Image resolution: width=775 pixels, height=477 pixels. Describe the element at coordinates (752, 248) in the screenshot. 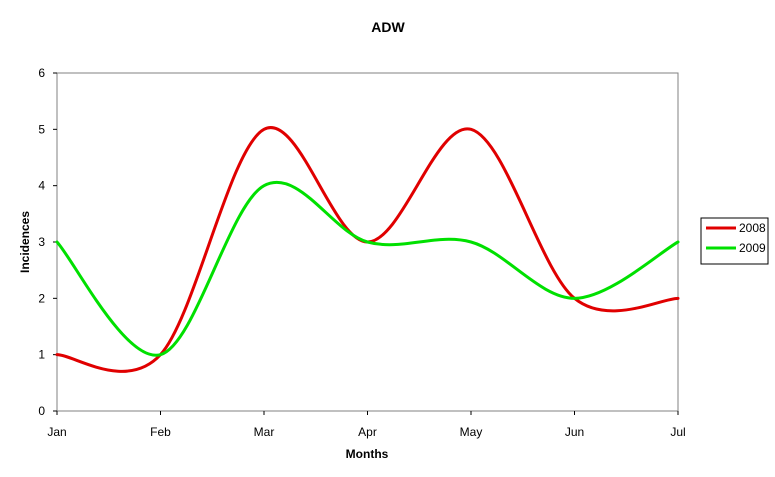

I see `legend-label-2009: 2009` at that location.